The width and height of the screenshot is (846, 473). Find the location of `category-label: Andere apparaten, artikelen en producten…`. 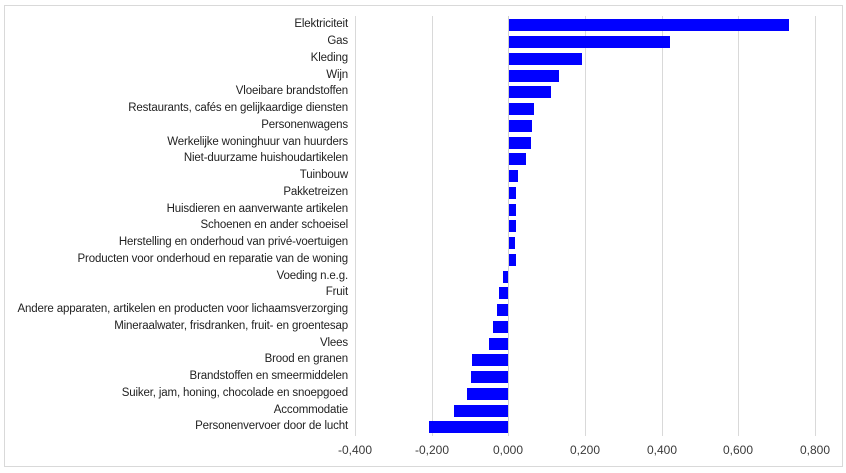

category-label: Andere apparaten, artikelen en producten… is located at coordinates (183, 309).